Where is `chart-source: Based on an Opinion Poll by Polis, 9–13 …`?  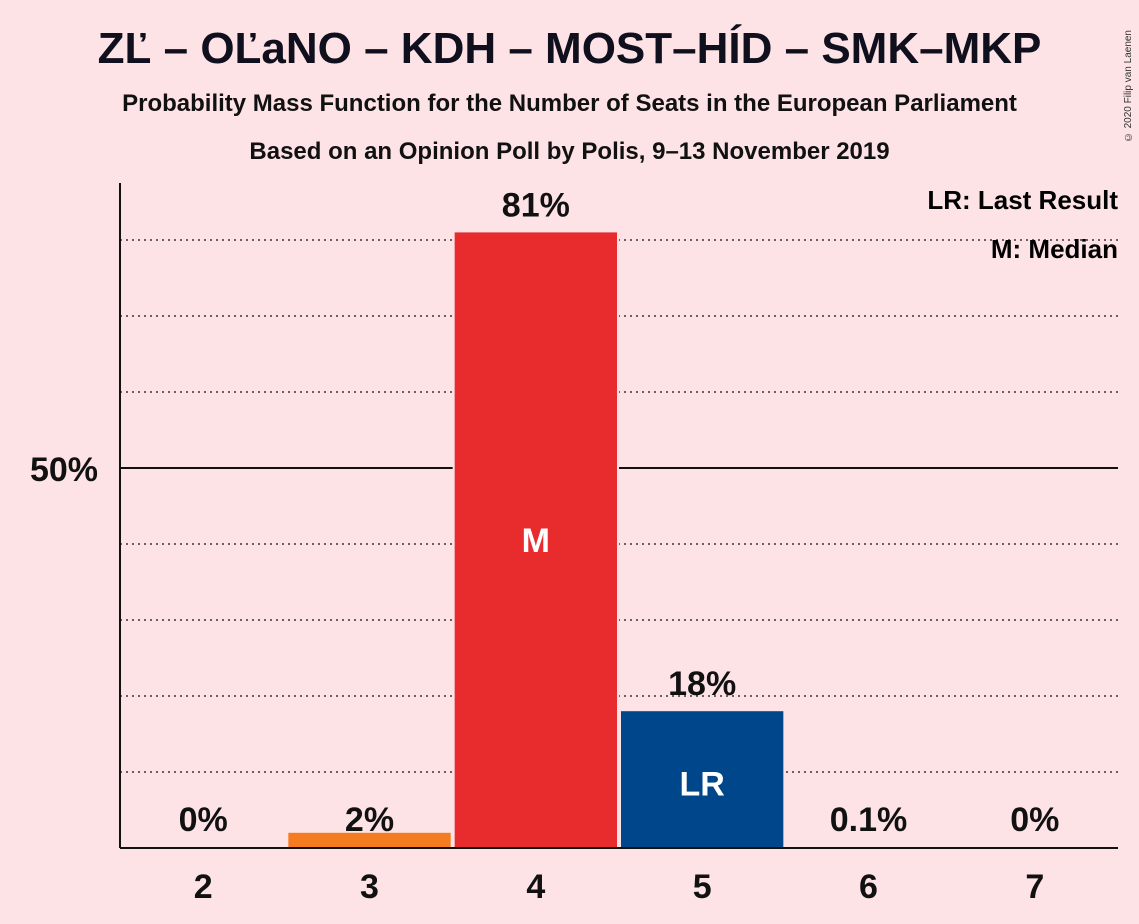 chart-source: Based on an Opinion Poll by Polis, 9–13 … is located at coordinates (569, 151).